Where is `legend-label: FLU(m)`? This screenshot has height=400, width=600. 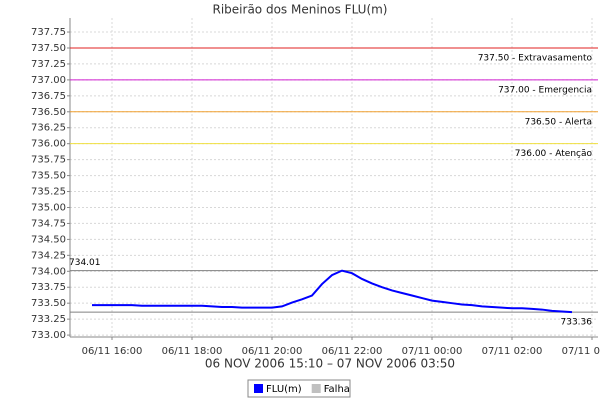 legend-label: FLU(m) is located at coordinates (284, 389).